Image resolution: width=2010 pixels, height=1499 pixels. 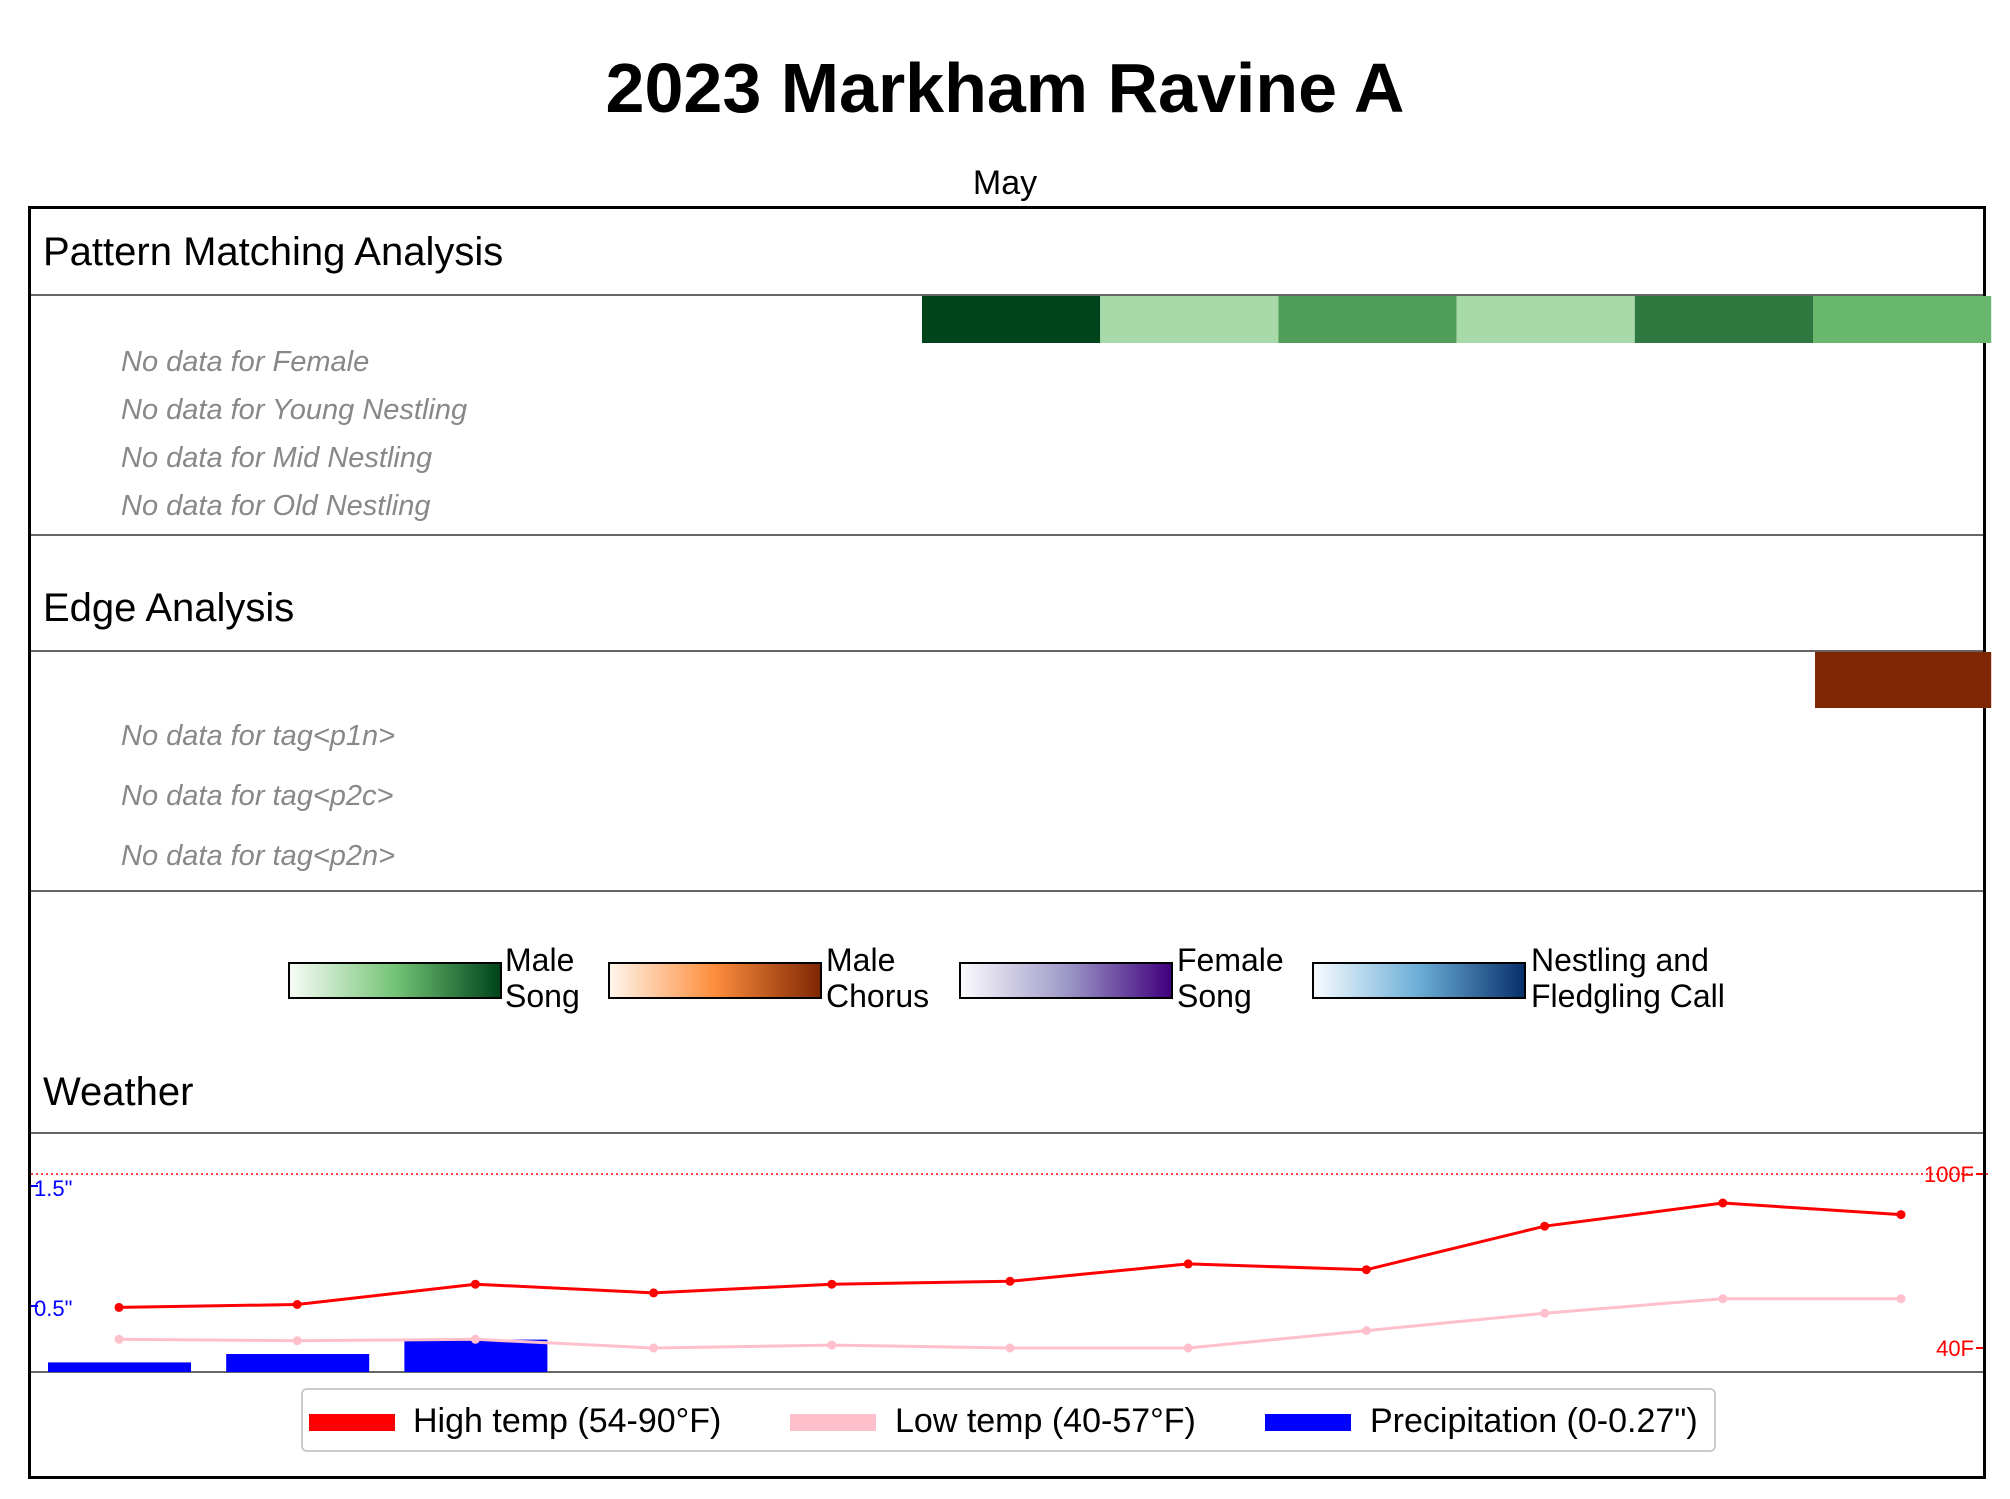 I want to click on no-data-p2n: No data for tag<p2n>, so click(x=258, y=856).